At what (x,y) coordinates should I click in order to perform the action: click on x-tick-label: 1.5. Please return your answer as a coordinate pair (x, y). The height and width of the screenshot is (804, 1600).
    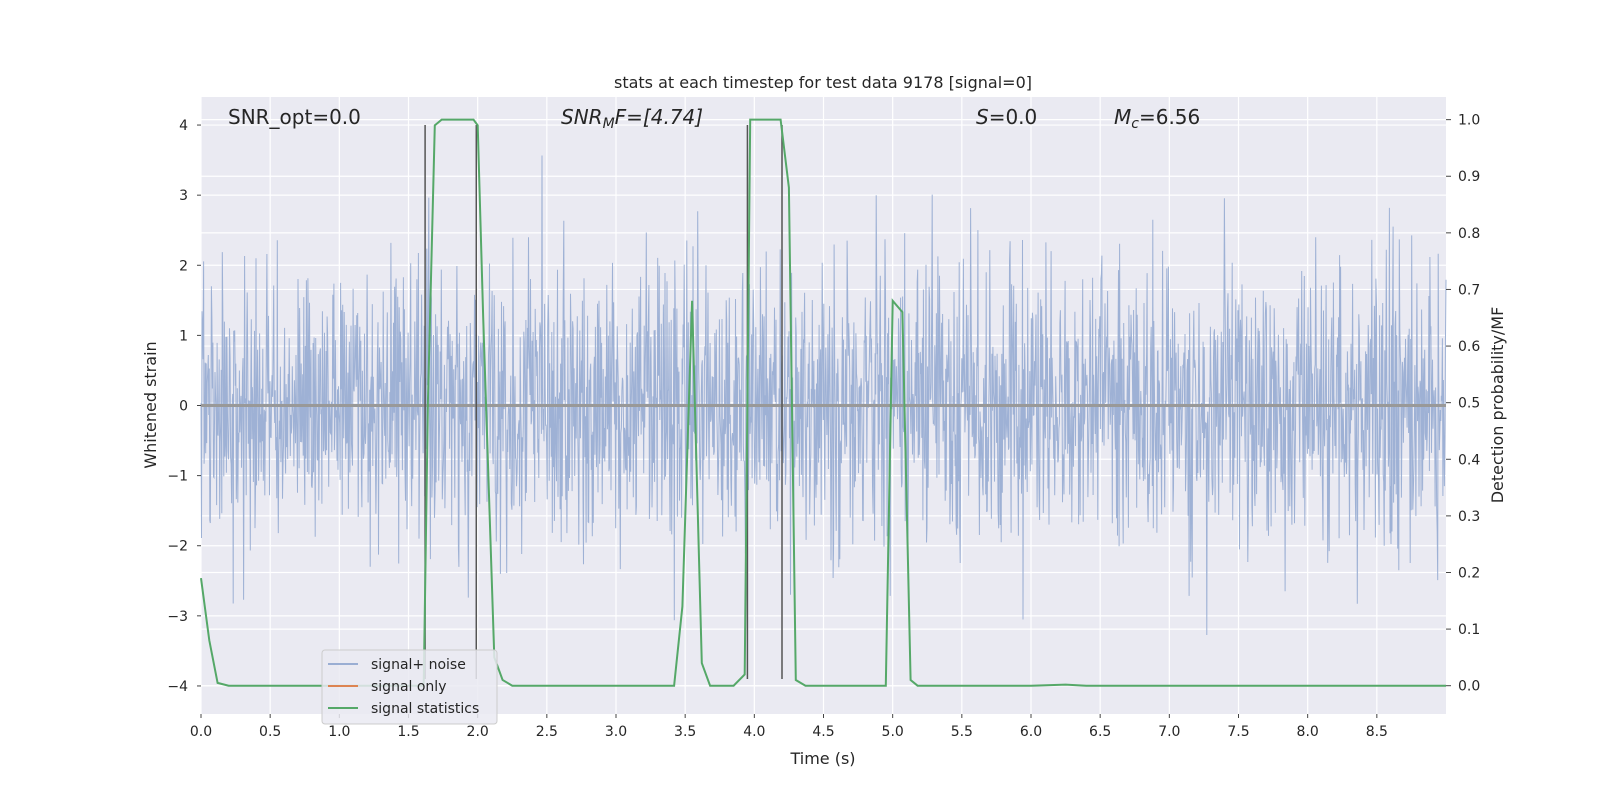
    Looking at the image, I should click on (408, 732).